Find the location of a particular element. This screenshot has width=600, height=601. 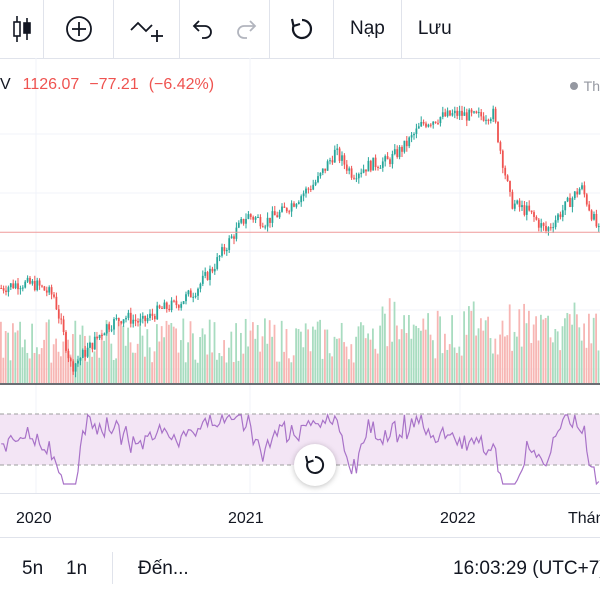

reset-chart-button is located at coordinates (315, 465).